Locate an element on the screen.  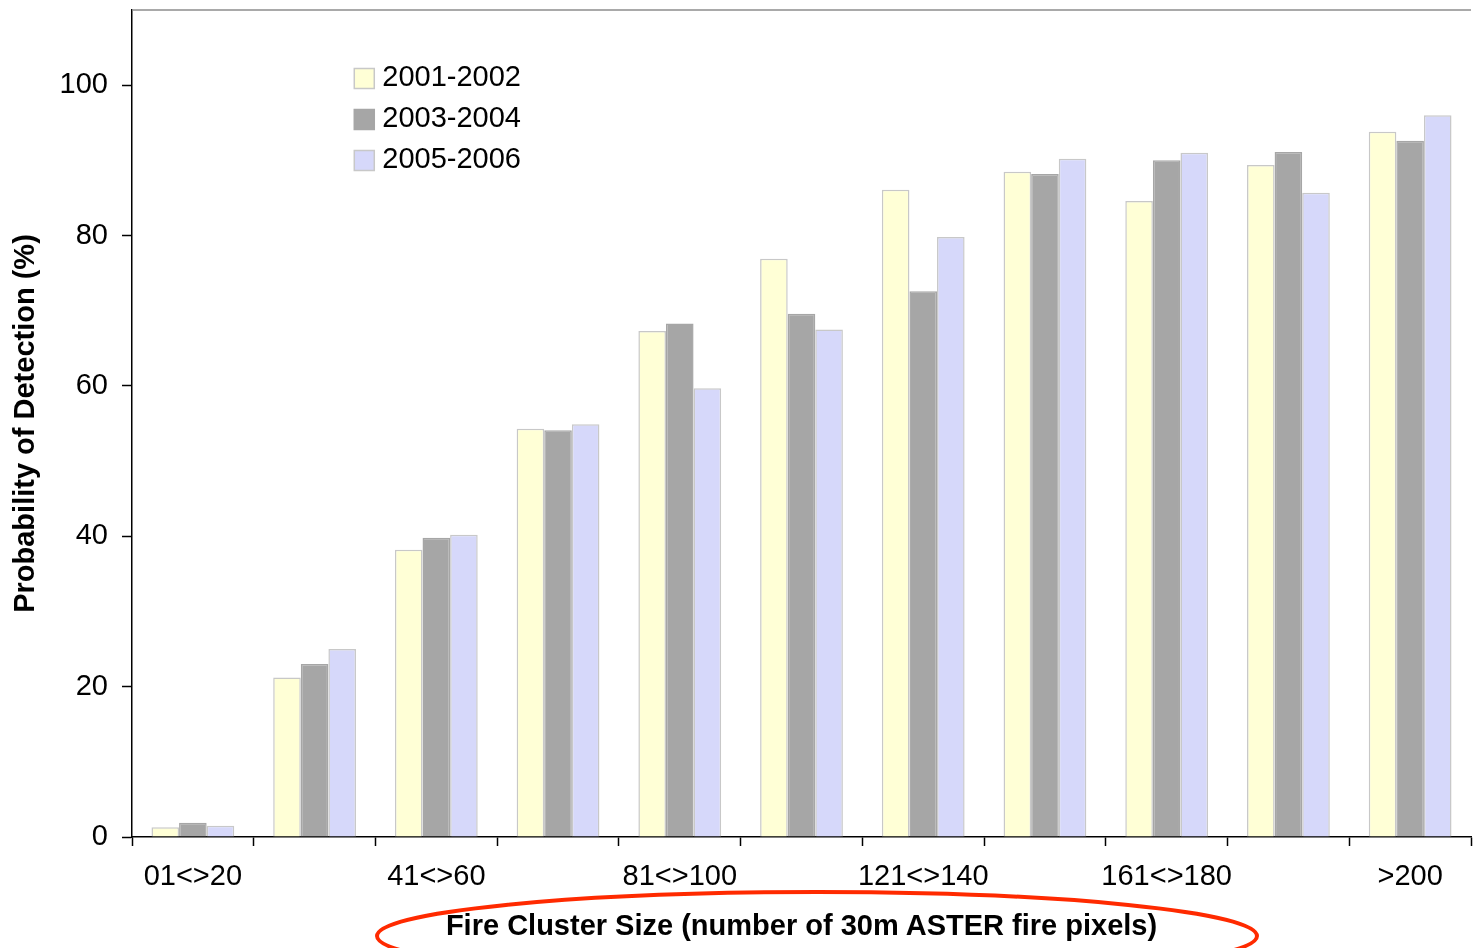
y-tick-label: 100 is located at coordinates (83, 83).